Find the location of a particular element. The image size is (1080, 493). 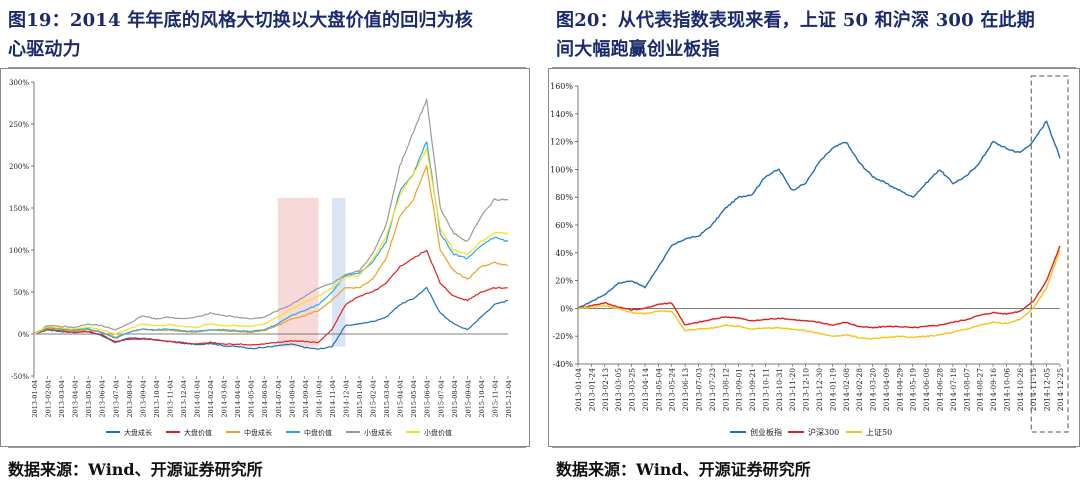

x-tick-label: 2013-01-24 is located at coordinates (591, 389).